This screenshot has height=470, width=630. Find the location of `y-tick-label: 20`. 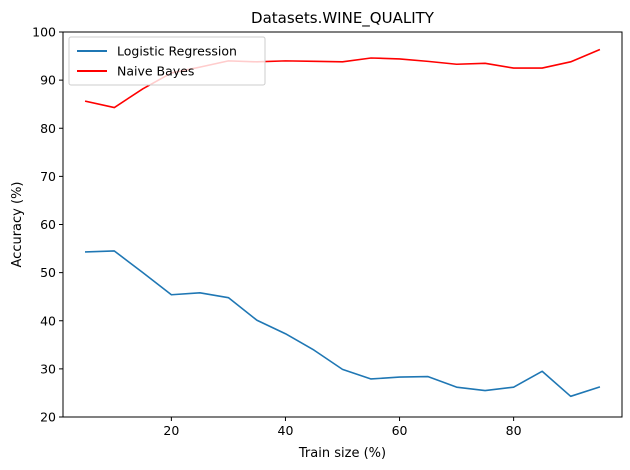

y-tick-label: 20 is located at coordinates (48, 417).